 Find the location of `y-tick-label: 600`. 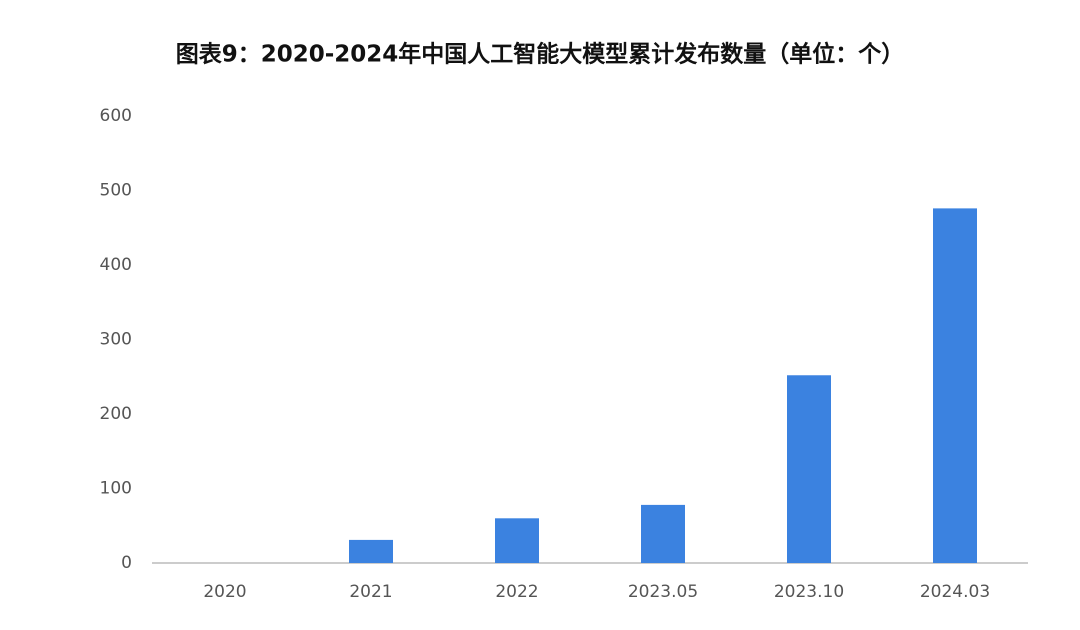

y-tick-label: 600 is located at coordinates (116, 116).